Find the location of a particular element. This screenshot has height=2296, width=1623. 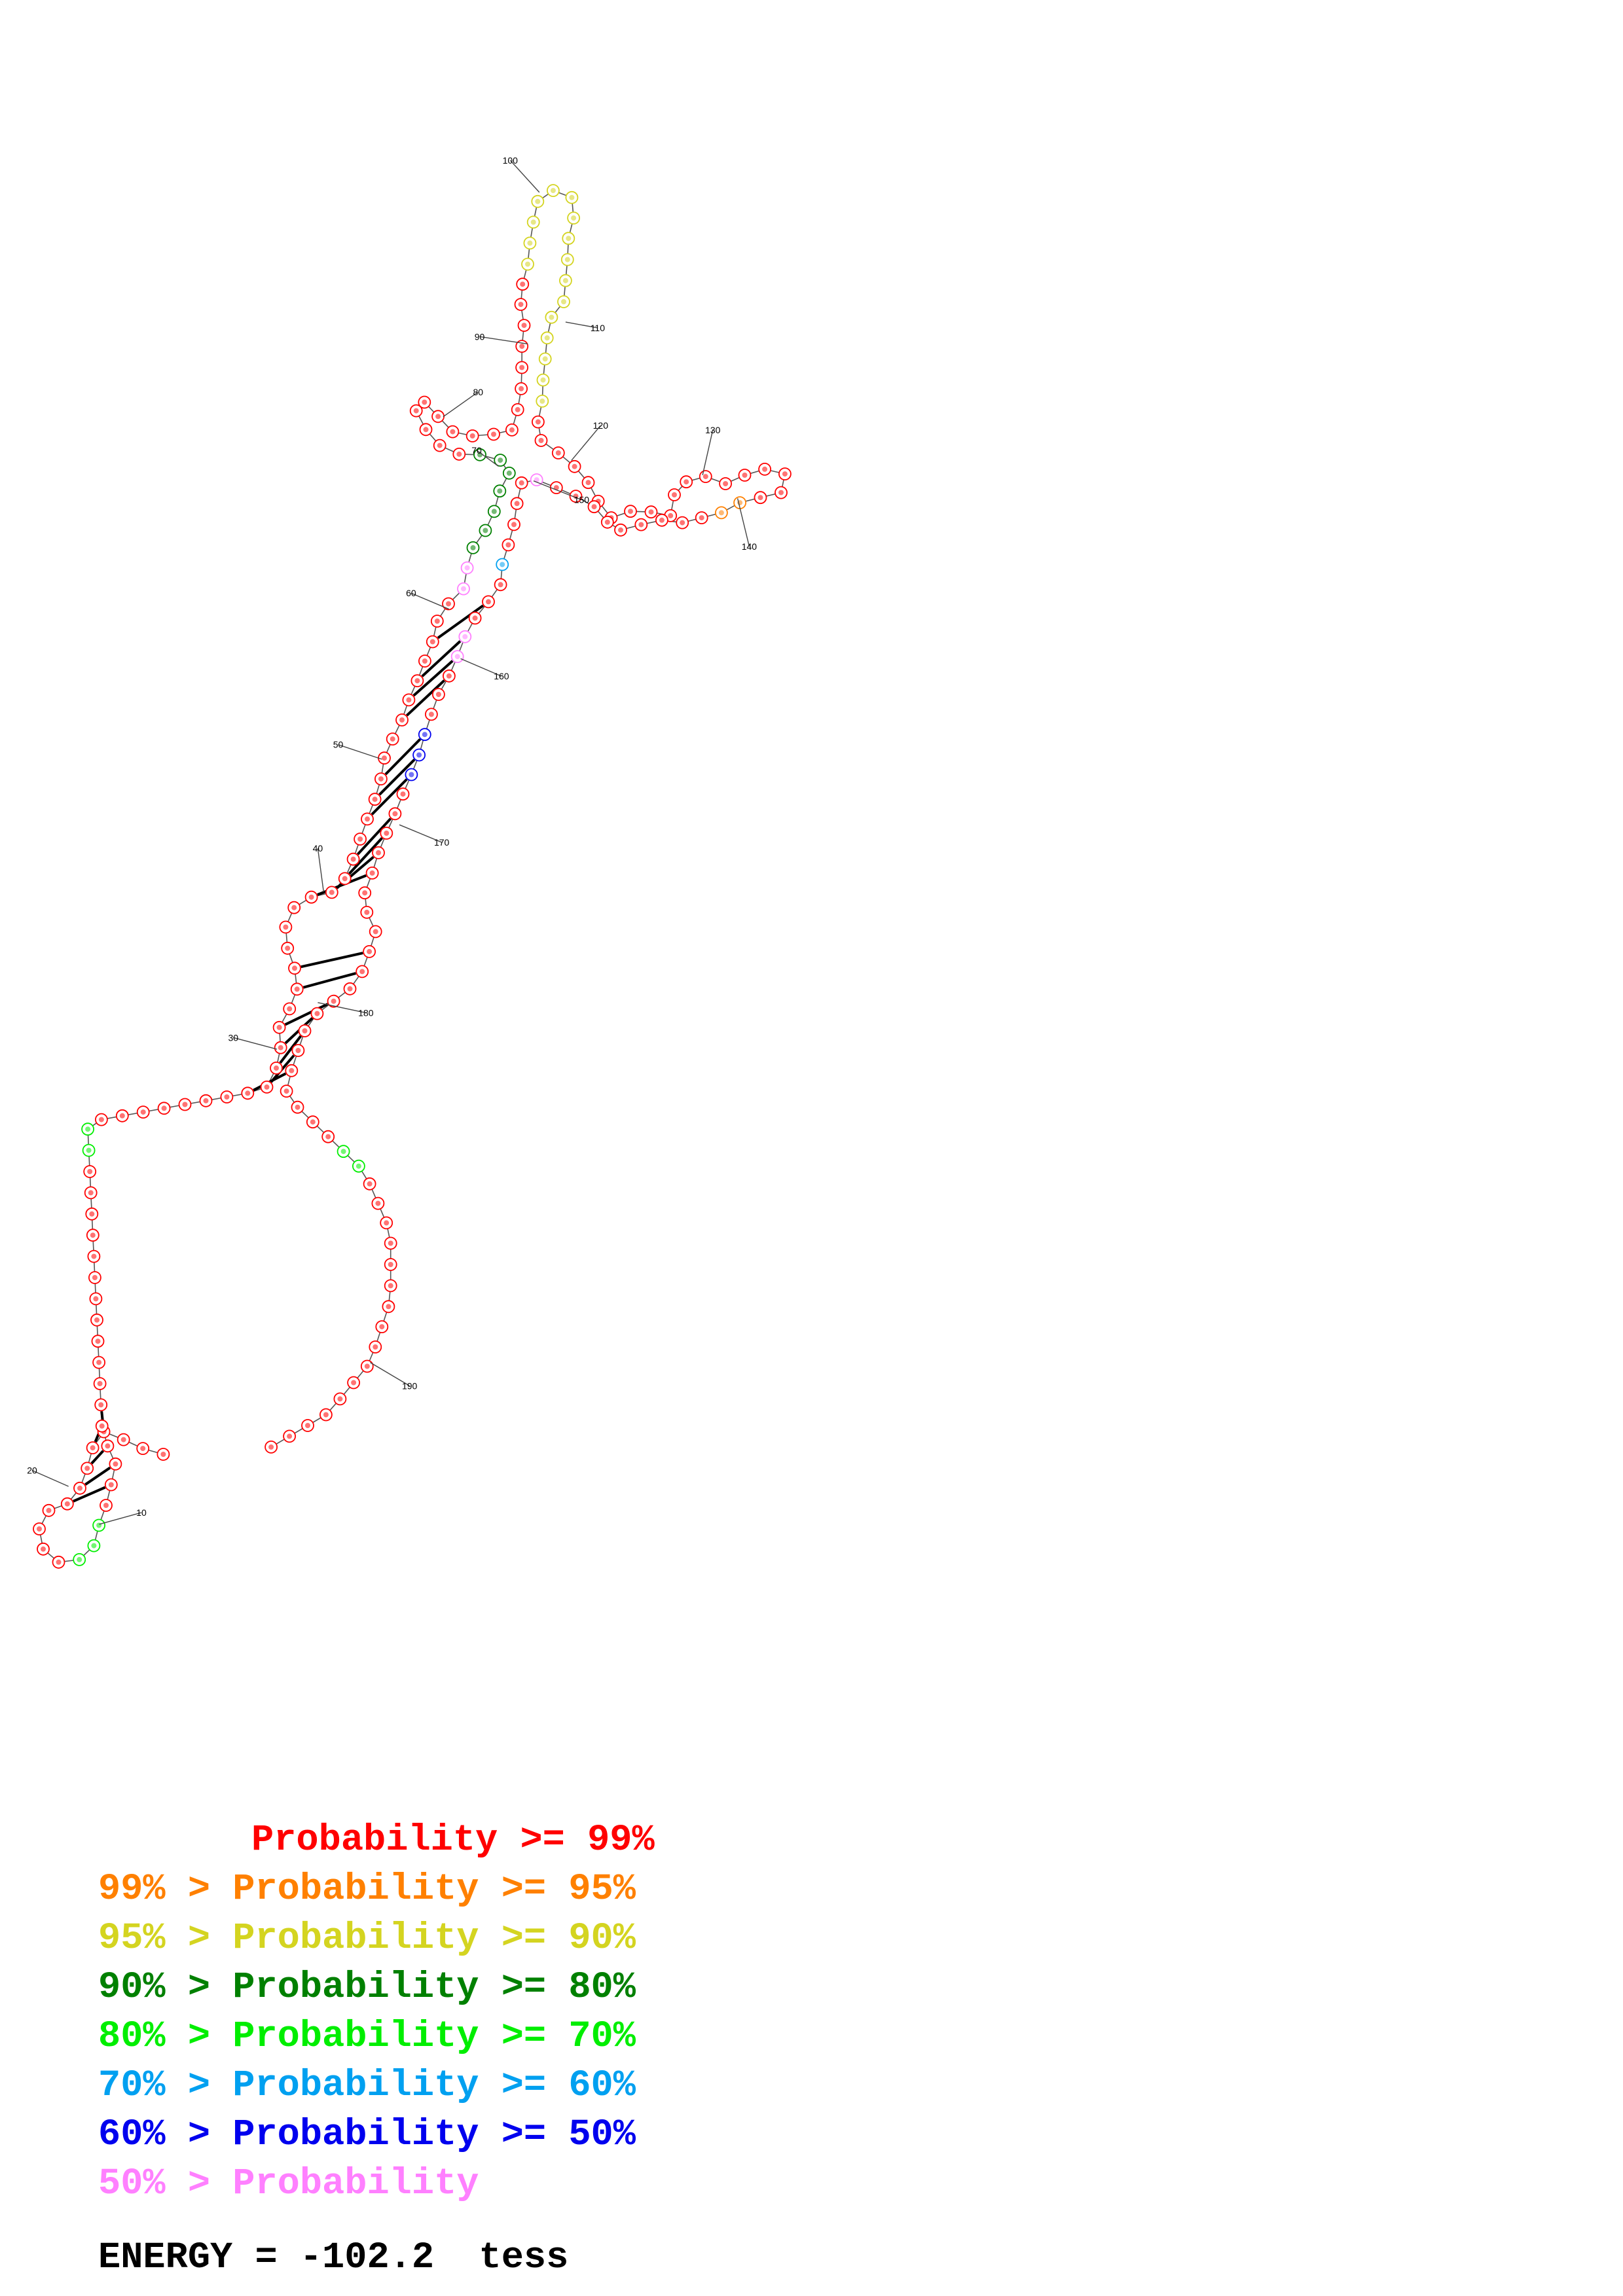

position-label: 50 is located at coordinates (338, 745).